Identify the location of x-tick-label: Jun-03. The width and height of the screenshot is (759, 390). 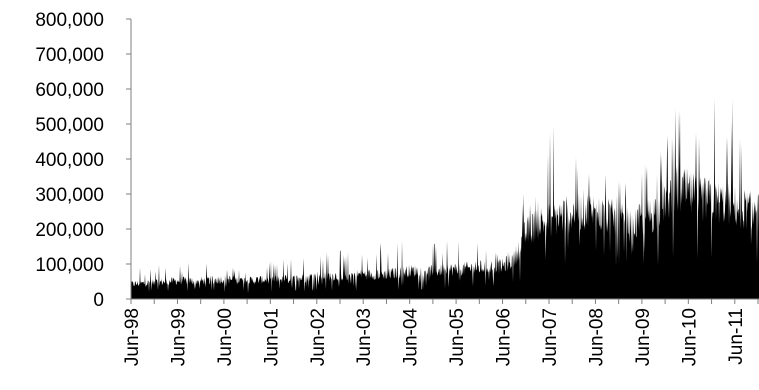
(364, 337).